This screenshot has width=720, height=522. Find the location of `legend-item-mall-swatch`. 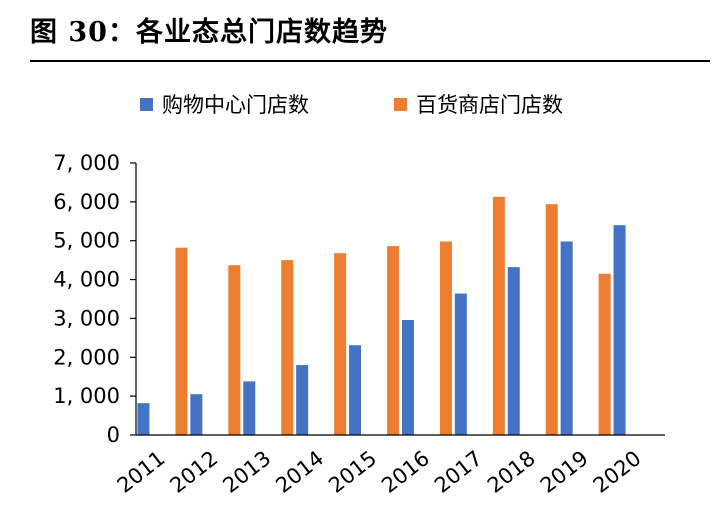

legend-item-mall-swatch is located at coordinates (146, 104).